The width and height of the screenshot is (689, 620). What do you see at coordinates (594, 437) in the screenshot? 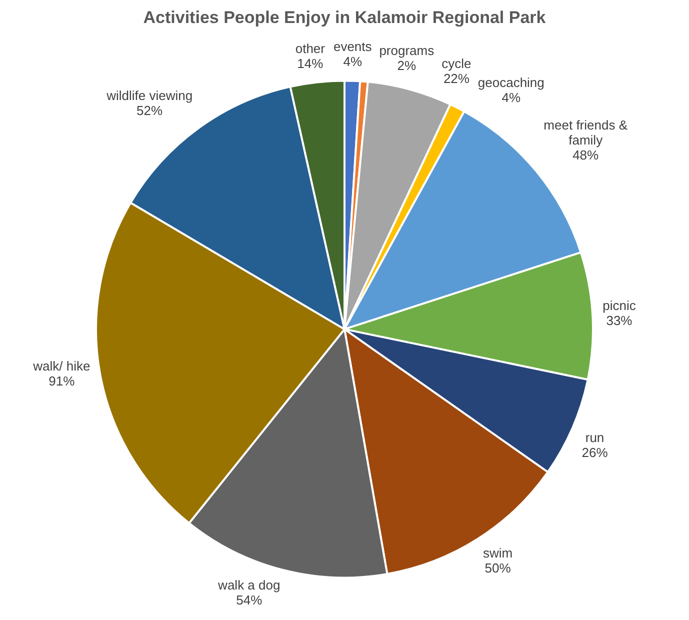
I see `slice-label: run` at bounding box center [594, 437].